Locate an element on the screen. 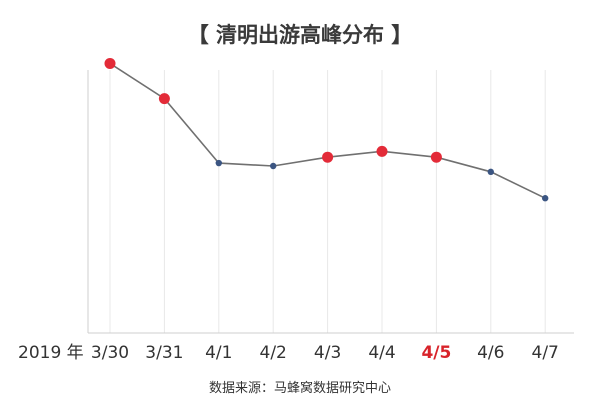 The width and height of the screenshot is (600, 416). x-tick-label-4-4: 4/4 is located at coordinates (381, 353).